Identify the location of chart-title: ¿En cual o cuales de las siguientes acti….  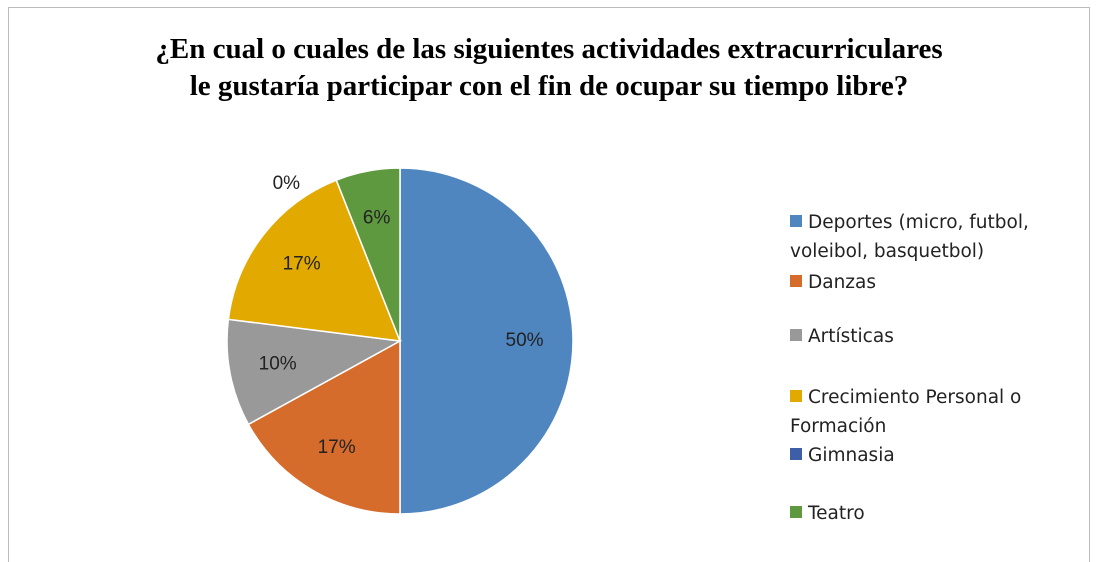
(548, 49).